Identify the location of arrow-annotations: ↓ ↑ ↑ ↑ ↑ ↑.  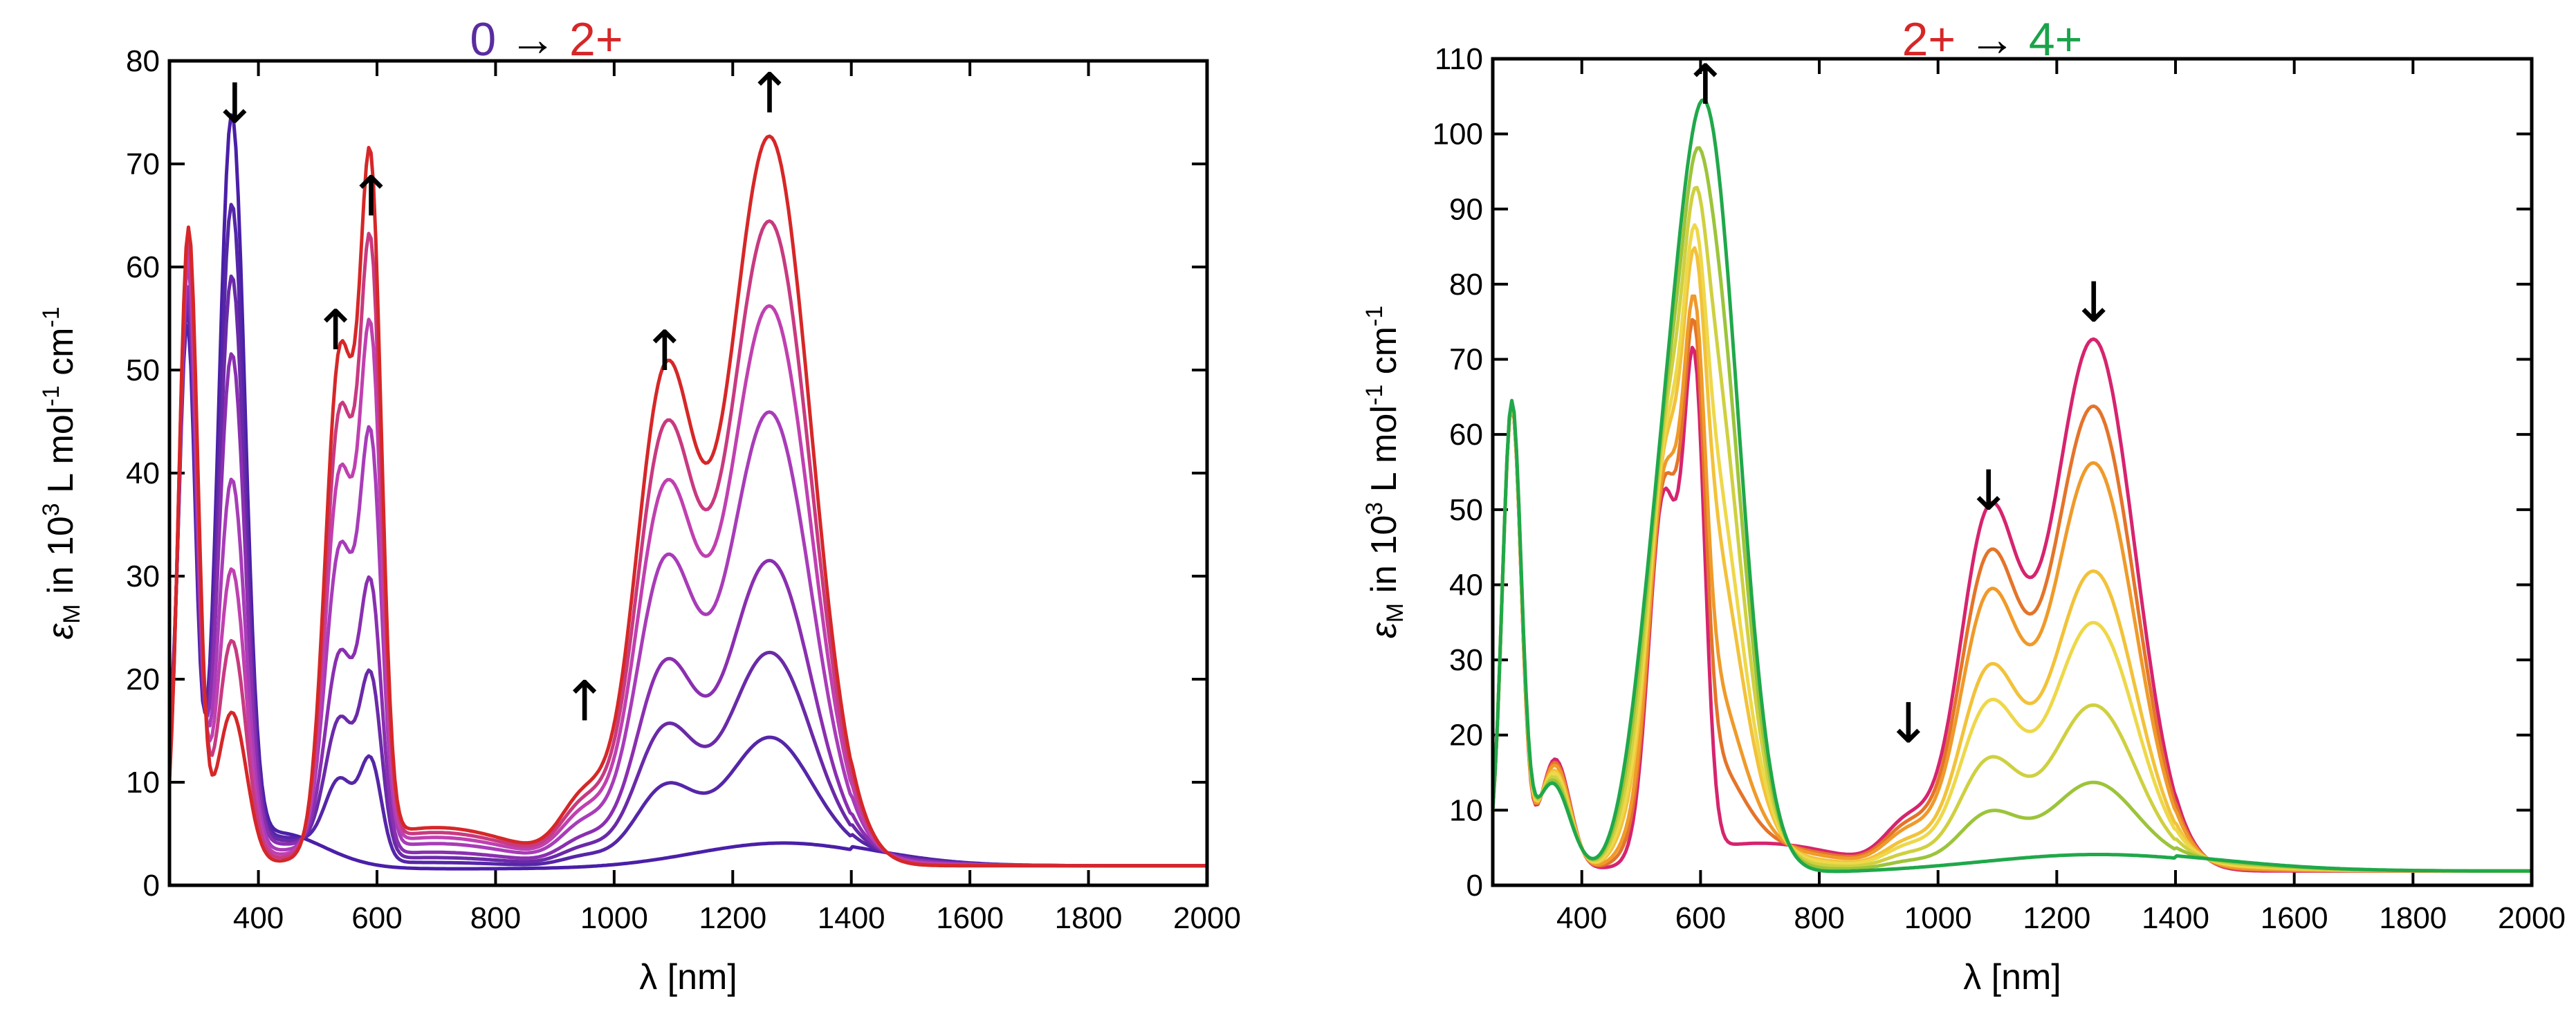
(502, 398).